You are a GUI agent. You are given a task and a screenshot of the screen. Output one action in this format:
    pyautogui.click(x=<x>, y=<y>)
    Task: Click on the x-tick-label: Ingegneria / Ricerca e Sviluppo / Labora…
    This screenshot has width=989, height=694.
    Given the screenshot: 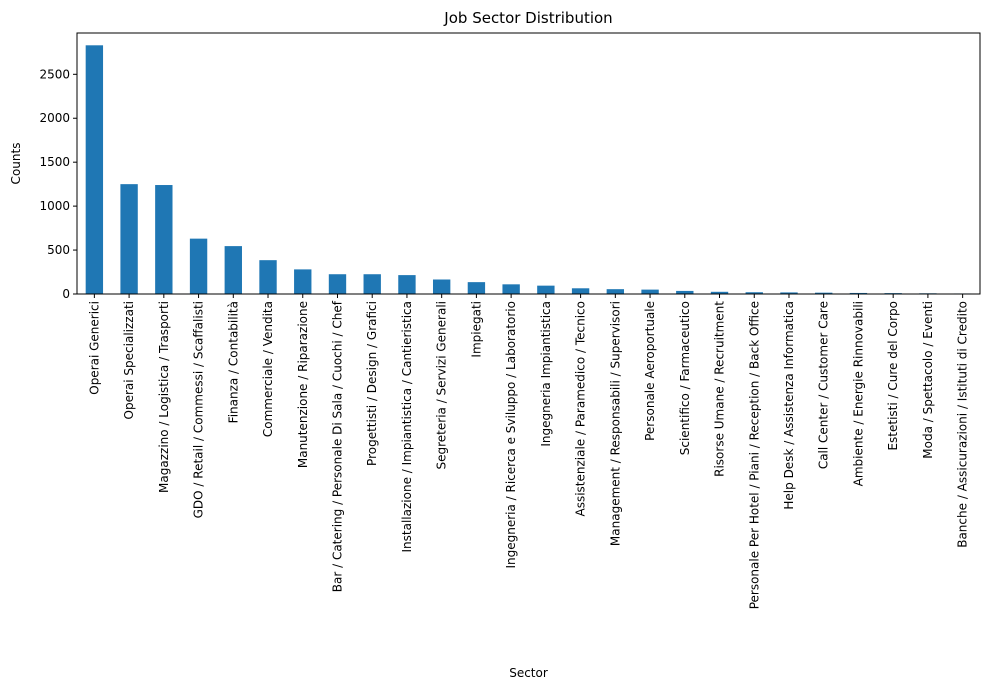 What is the action you would take?
    pyautogui.click(x=511, y=435)
    